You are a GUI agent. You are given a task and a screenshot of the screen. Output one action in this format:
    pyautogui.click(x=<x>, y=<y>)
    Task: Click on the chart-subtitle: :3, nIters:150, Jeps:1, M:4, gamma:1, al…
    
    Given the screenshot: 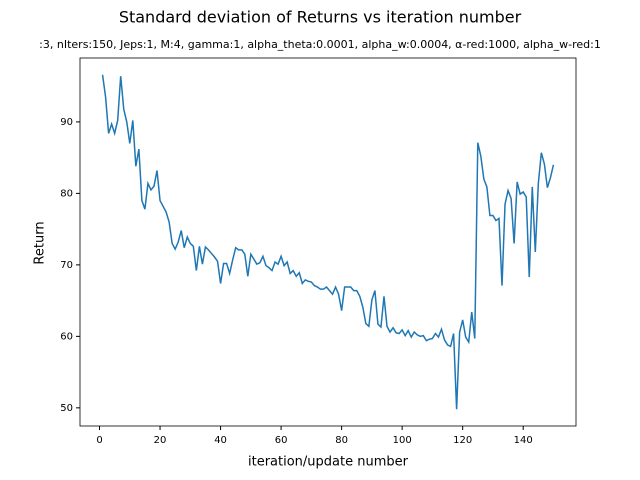 What is the action you would take?
    pyautogui.click(x=320, y=44)
    